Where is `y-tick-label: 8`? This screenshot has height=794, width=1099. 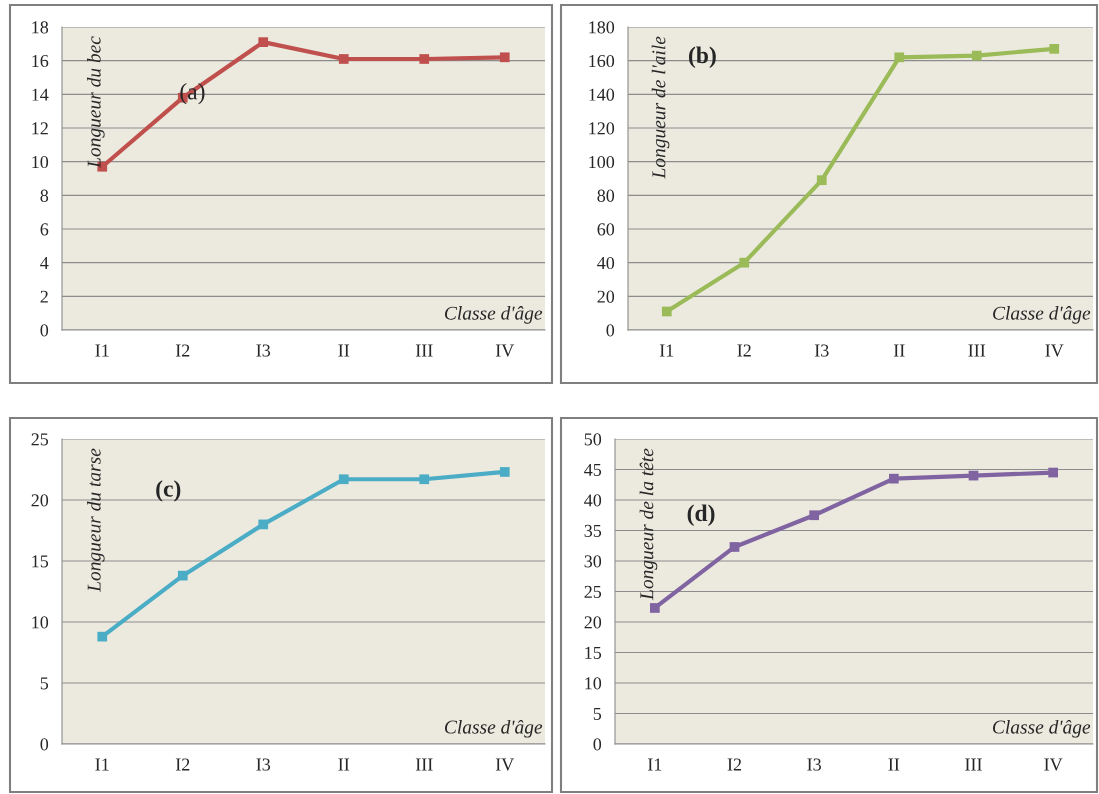 y-tick-label: 8 is located at coordinates (44, 195).